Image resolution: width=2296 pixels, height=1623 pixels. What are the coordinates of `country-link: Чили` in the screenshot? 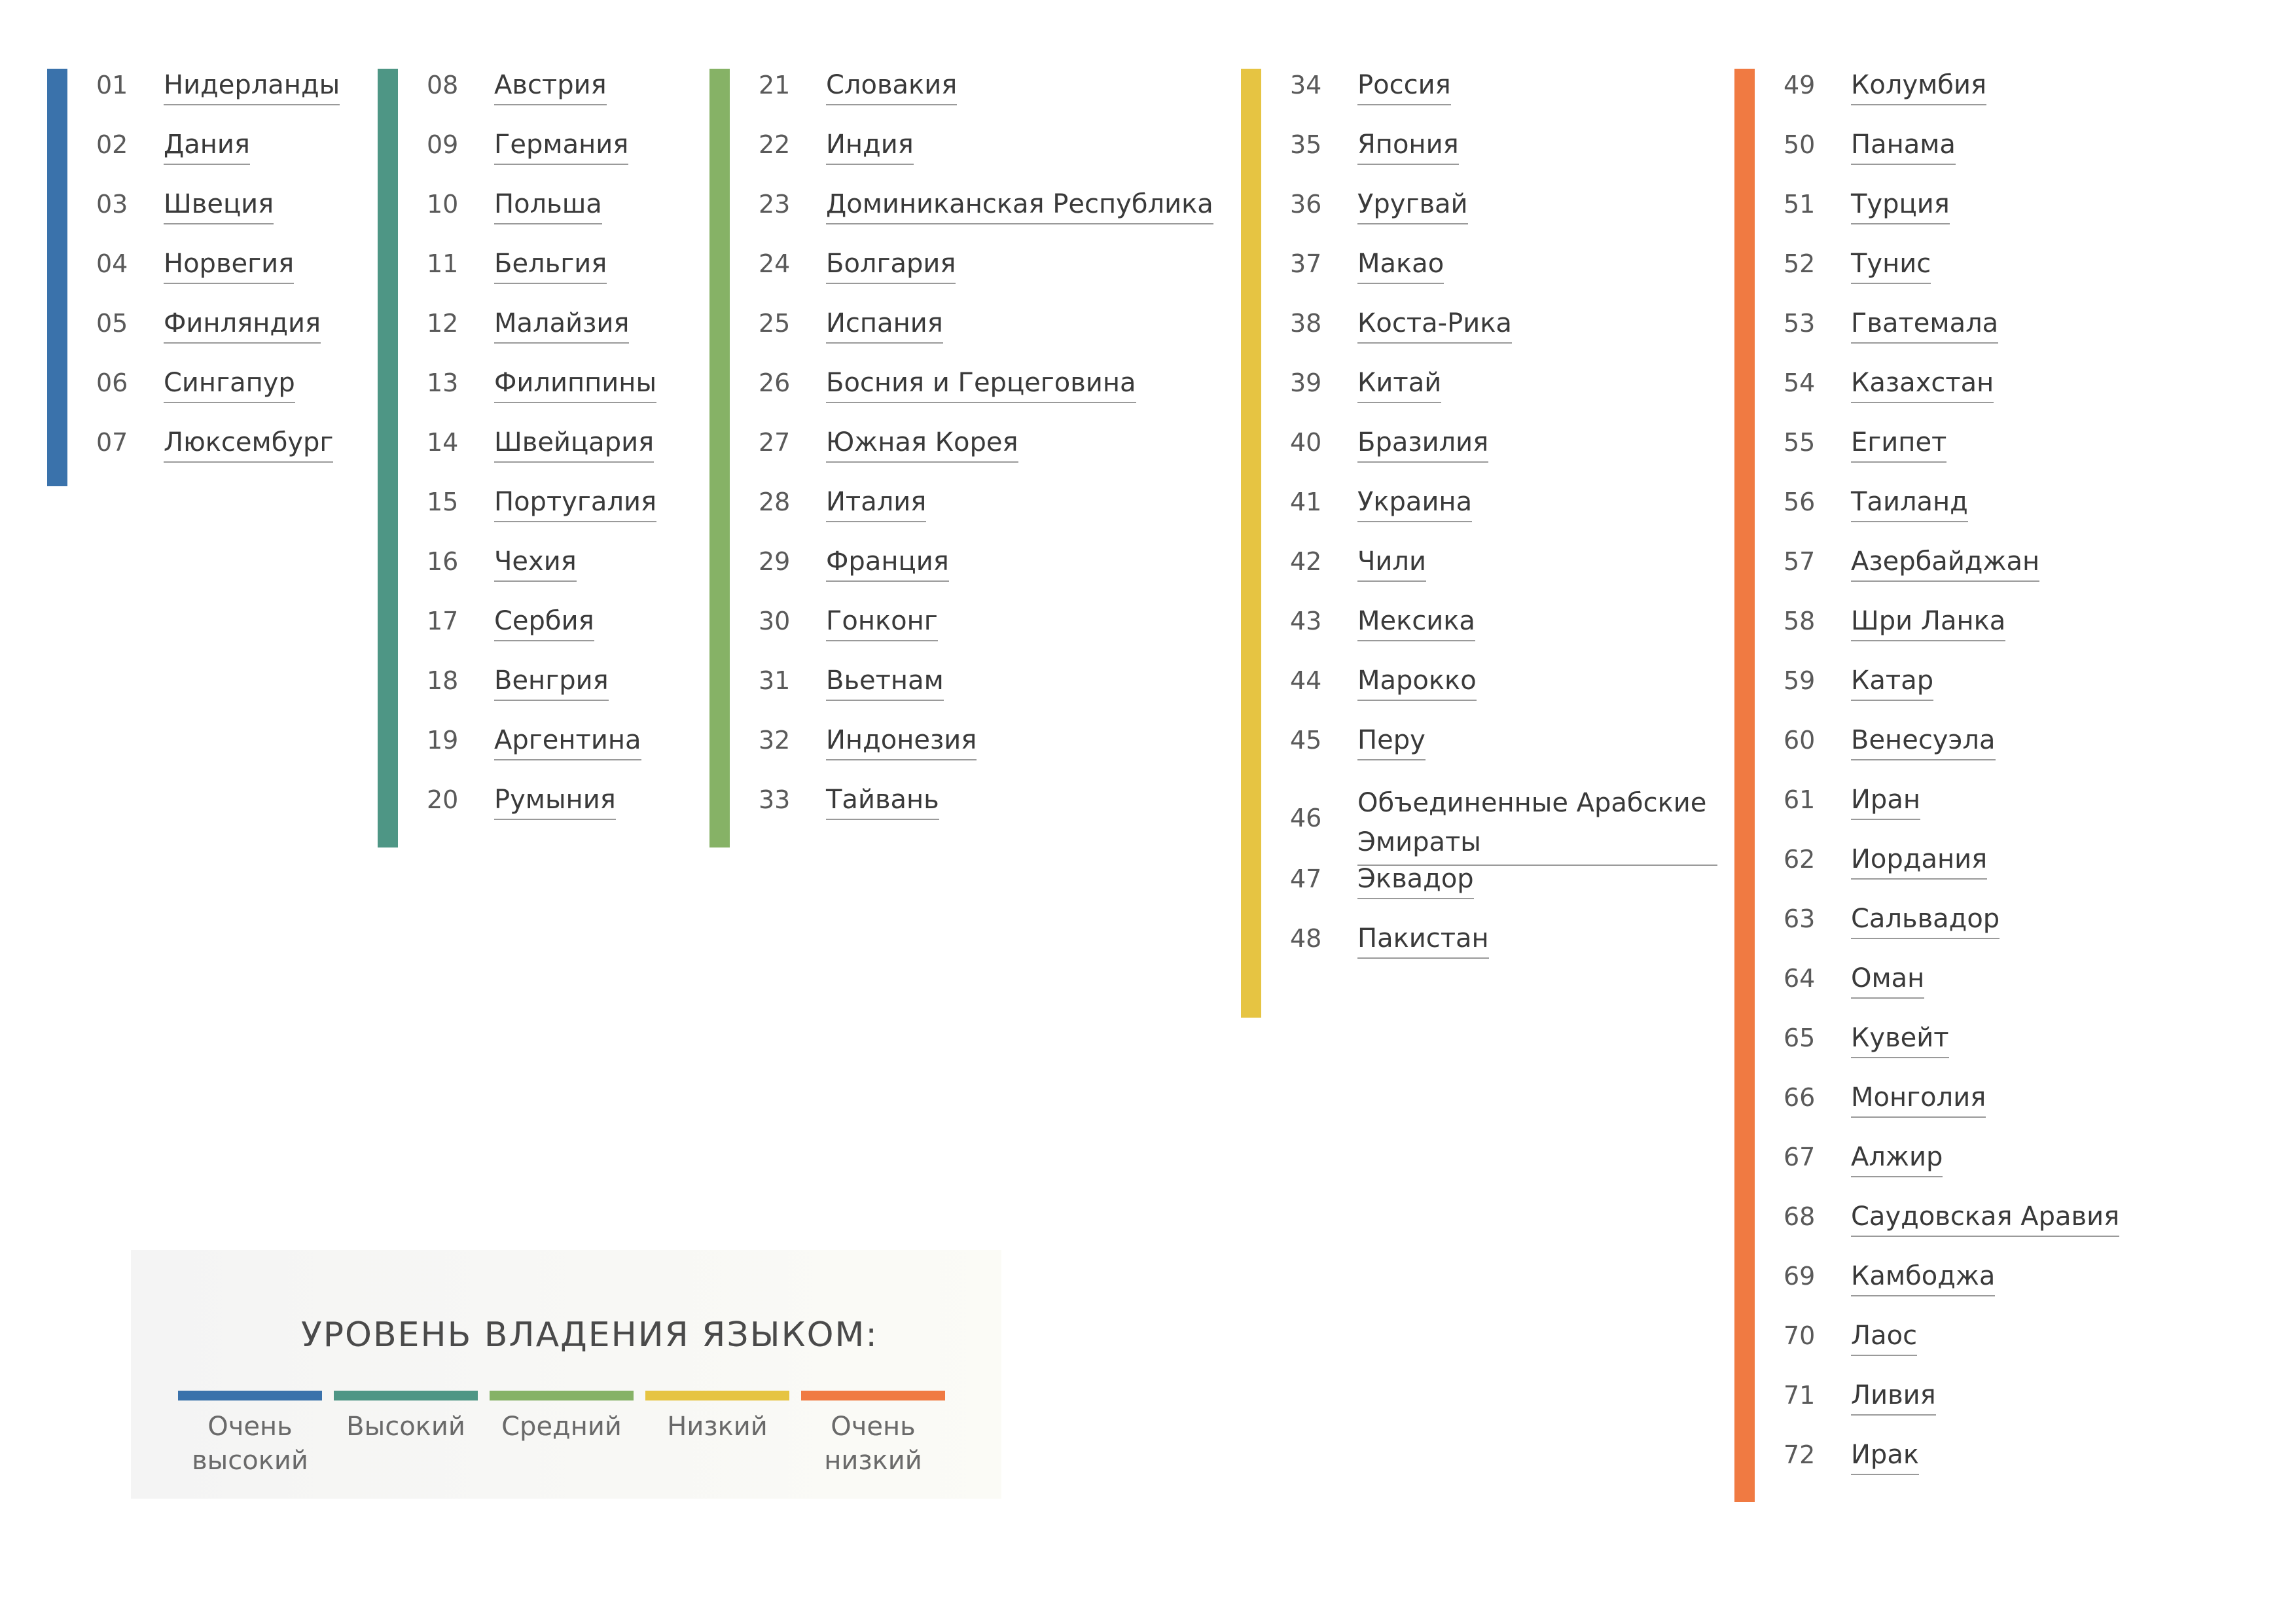 It's located at (1391, 563).